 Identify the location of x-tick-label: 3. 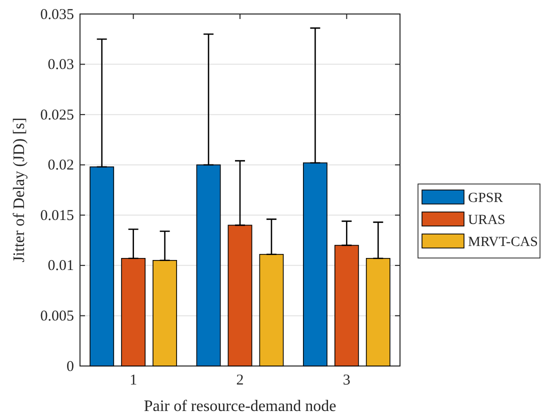
(346, 380).